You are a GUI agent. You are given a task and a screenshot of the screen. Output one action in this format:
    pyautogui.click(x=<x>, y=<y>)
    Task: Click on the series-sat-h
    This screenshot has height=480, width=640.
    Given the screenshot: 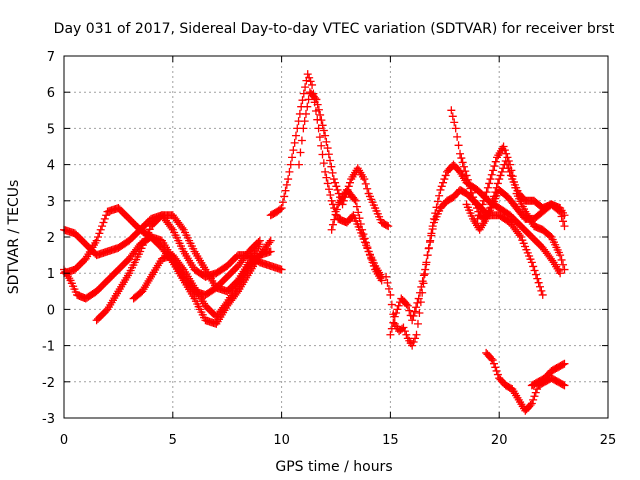 What is the action you would take?
    pyautogui.click(x=356, y=233)
    